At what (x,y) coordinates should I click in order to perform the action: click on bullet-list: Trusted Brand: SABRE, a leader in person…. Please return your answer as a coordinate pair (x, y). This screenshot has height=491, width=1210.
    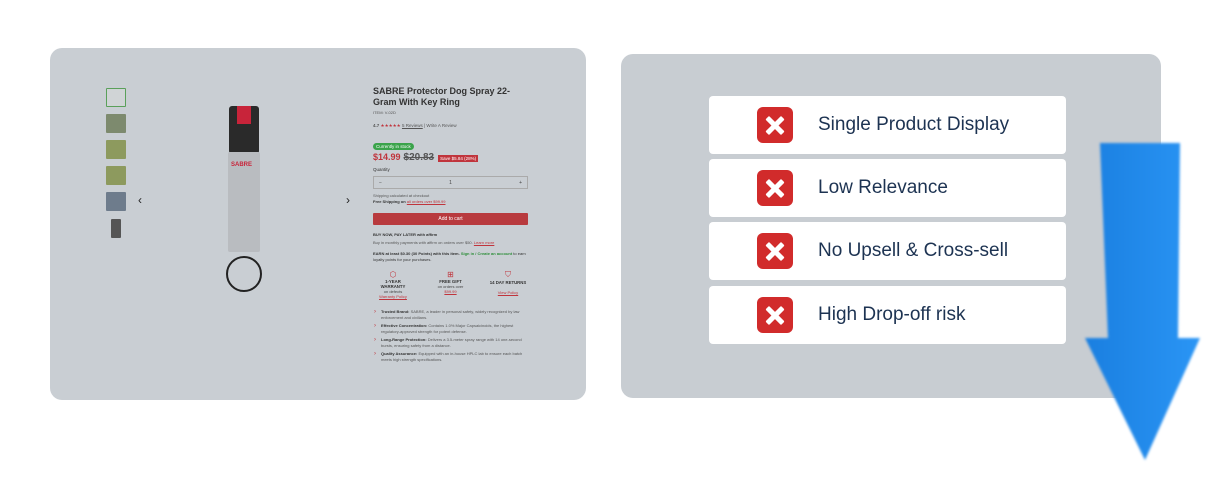
    Looking at the image, I should click on (450, 337).